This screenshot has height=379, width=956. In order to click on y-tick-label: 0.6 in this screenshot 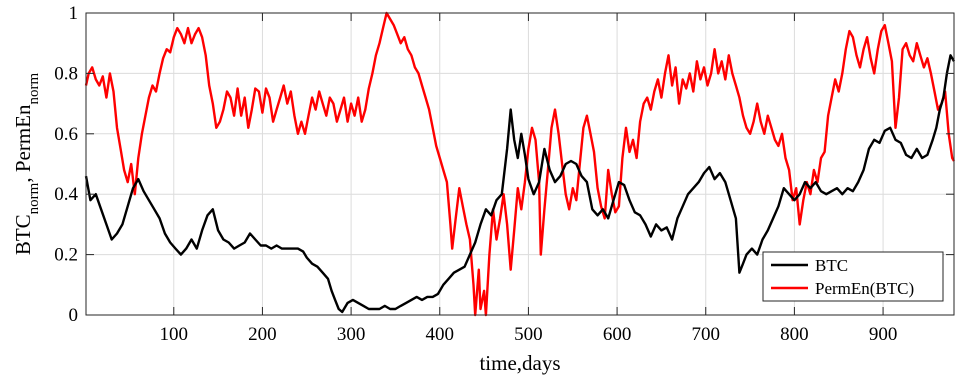, I will do `click(66, 134)`.